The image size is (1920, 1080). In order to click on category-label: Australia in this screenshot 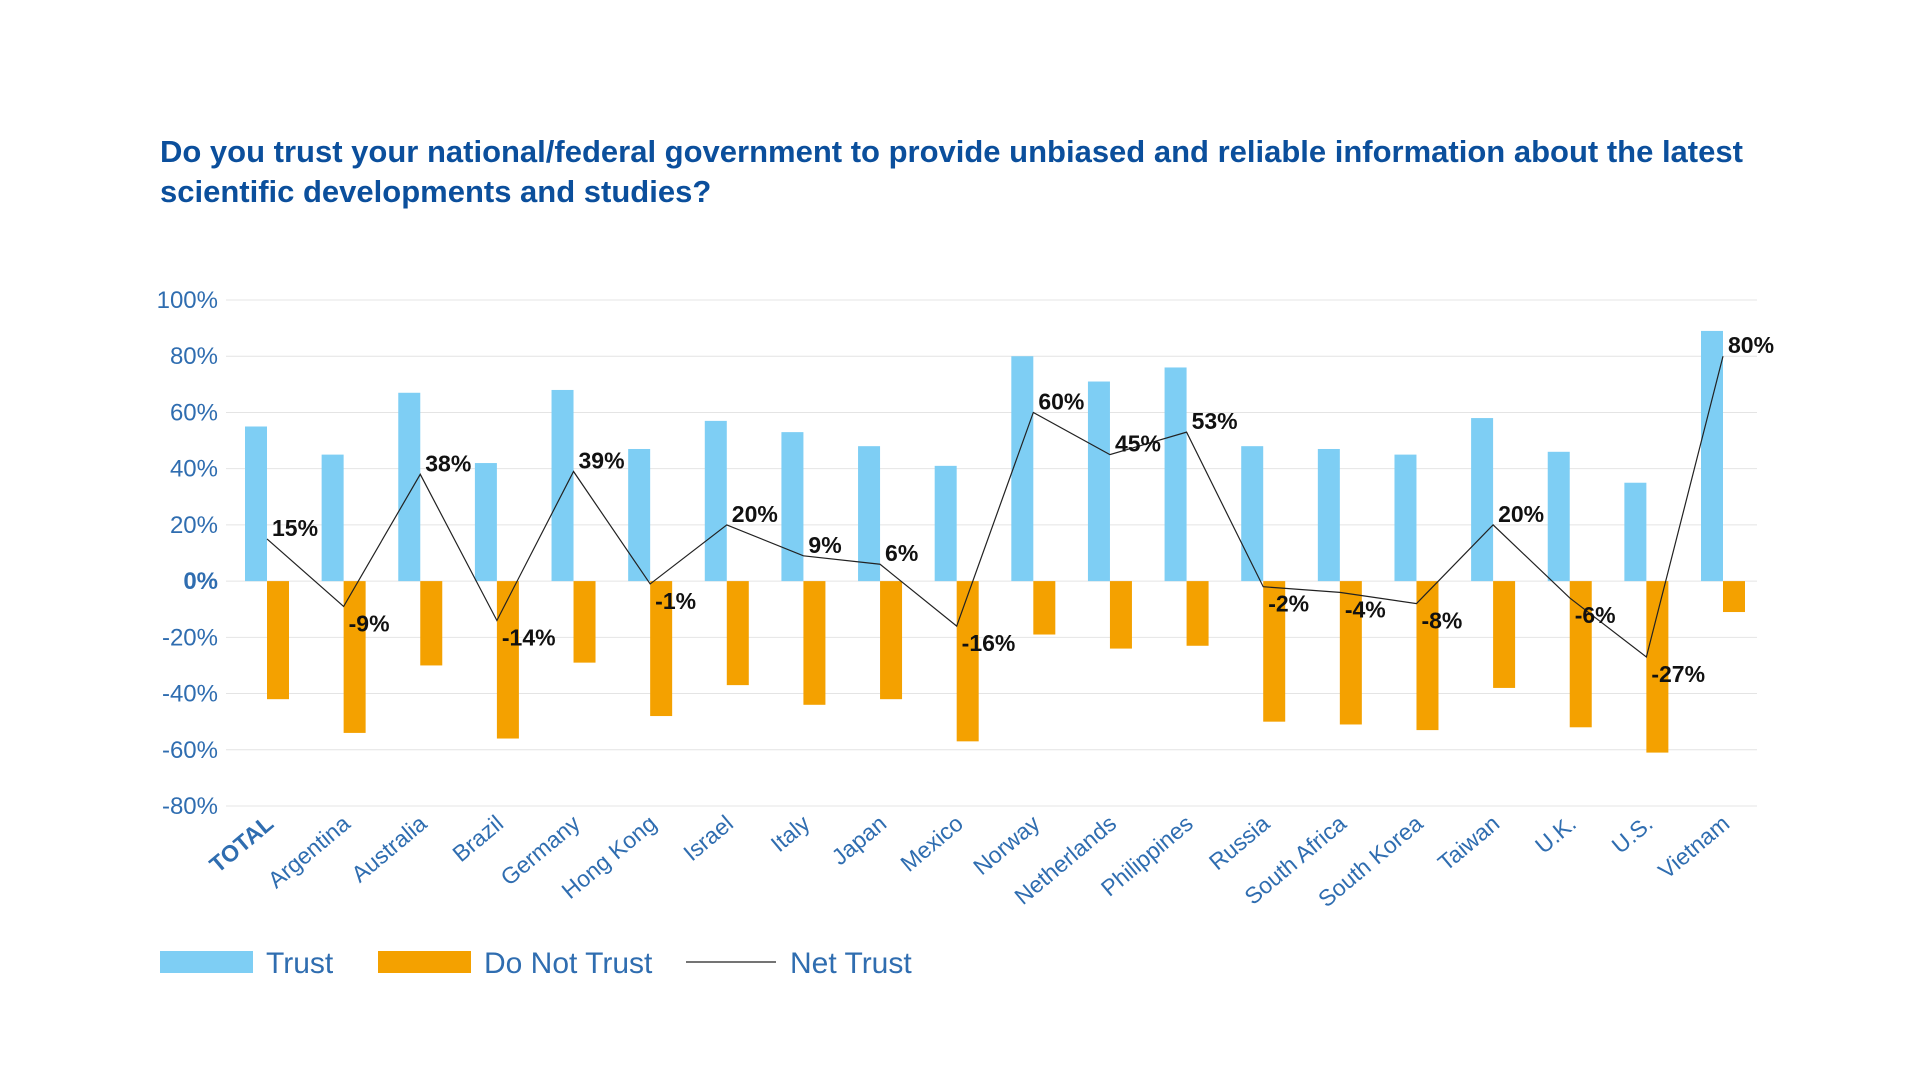, I will do `click(388, 849)`.